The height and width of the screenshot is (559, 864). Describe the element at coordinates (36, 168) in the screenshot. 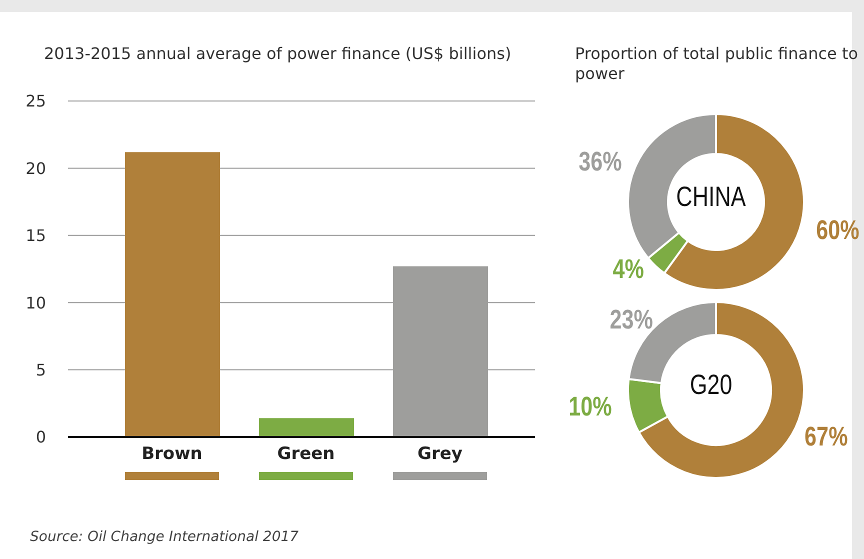

I see `y-tick-label: 20` at that location.